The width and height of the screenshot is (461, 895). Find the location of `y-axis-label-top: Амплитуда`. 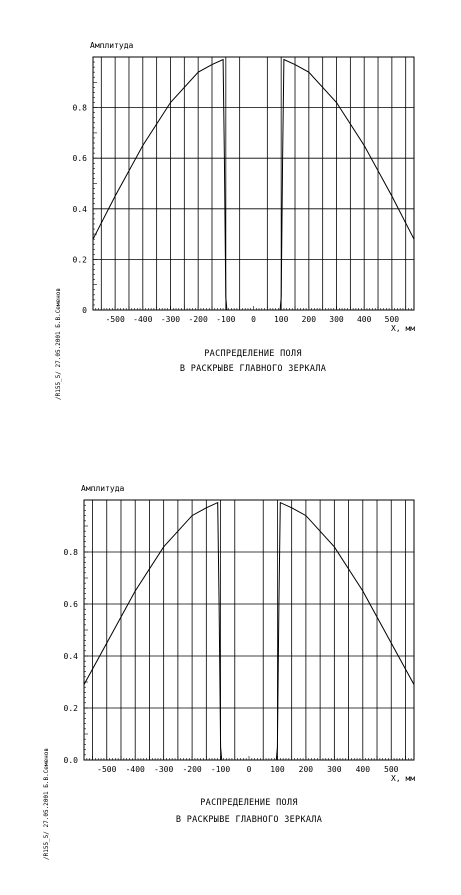

y-axis-label-top: Амплитуда is located at coordinates (112, 45).